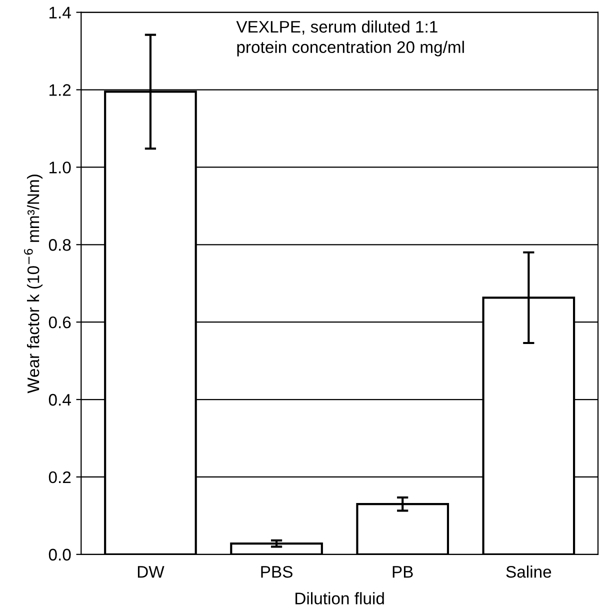  I want to click on y-tick-label: 0.2, so click(59, 477).